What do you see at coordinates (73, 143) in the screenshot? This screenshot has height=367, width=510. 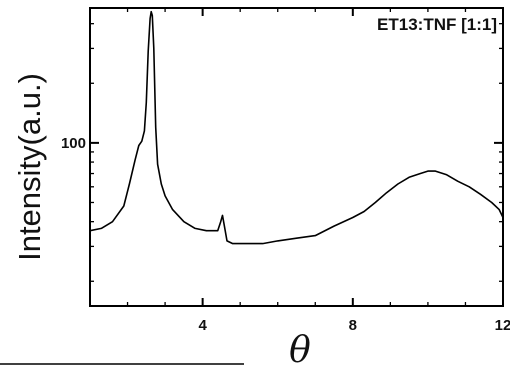 I see `y-tick-label: 100` at bounding box center [73, 143].